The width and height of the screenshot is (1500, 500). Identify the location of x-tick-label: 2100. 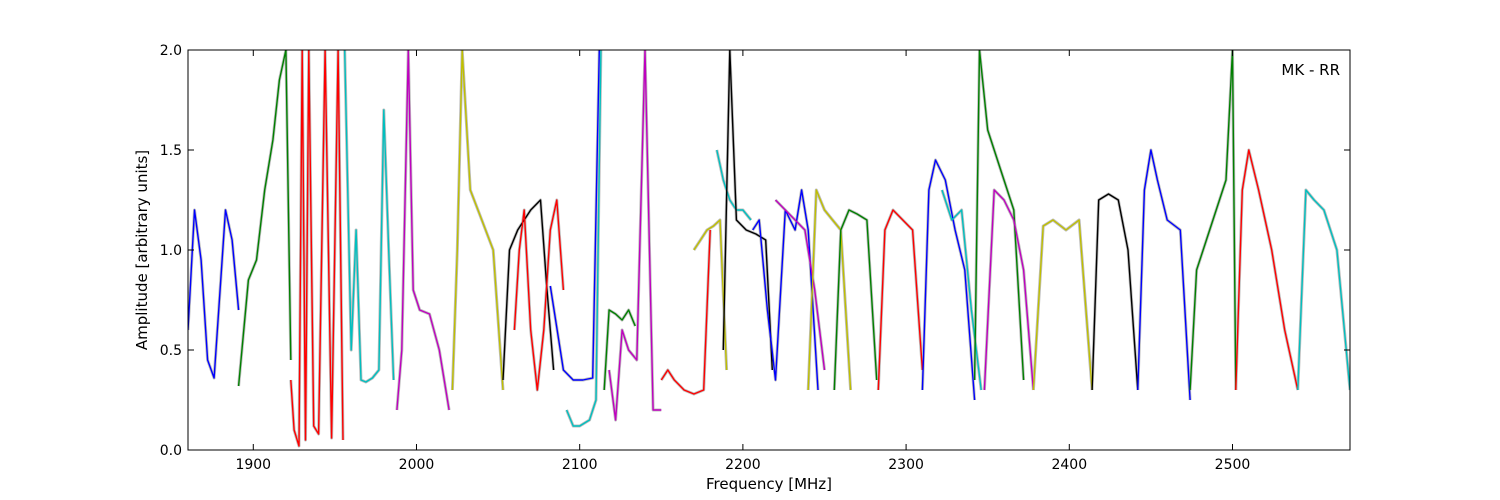
(580, 465).